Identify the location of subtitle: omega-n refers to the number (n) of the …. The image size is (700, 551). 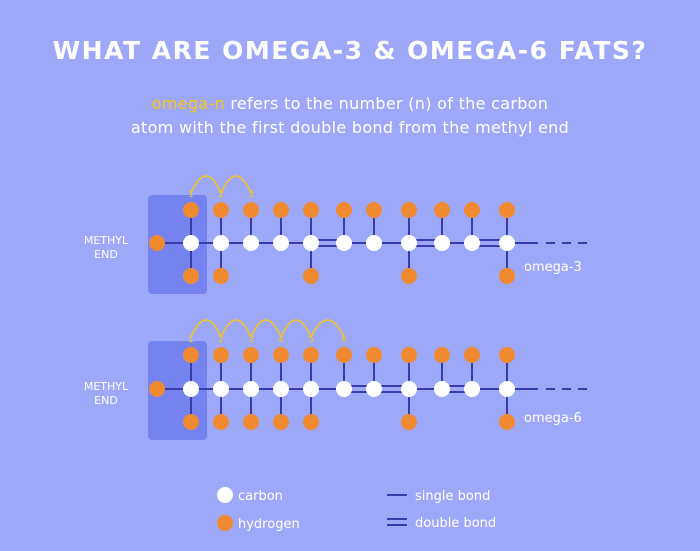
(350, 116).